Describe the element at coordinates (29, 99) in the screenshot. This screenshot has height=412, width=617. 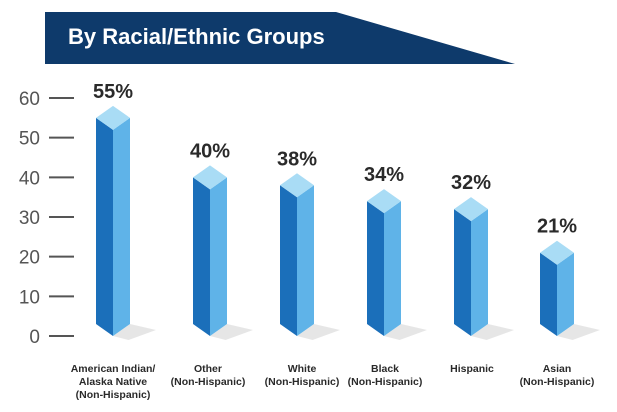
I see `y-tick-label: 60` at that location.